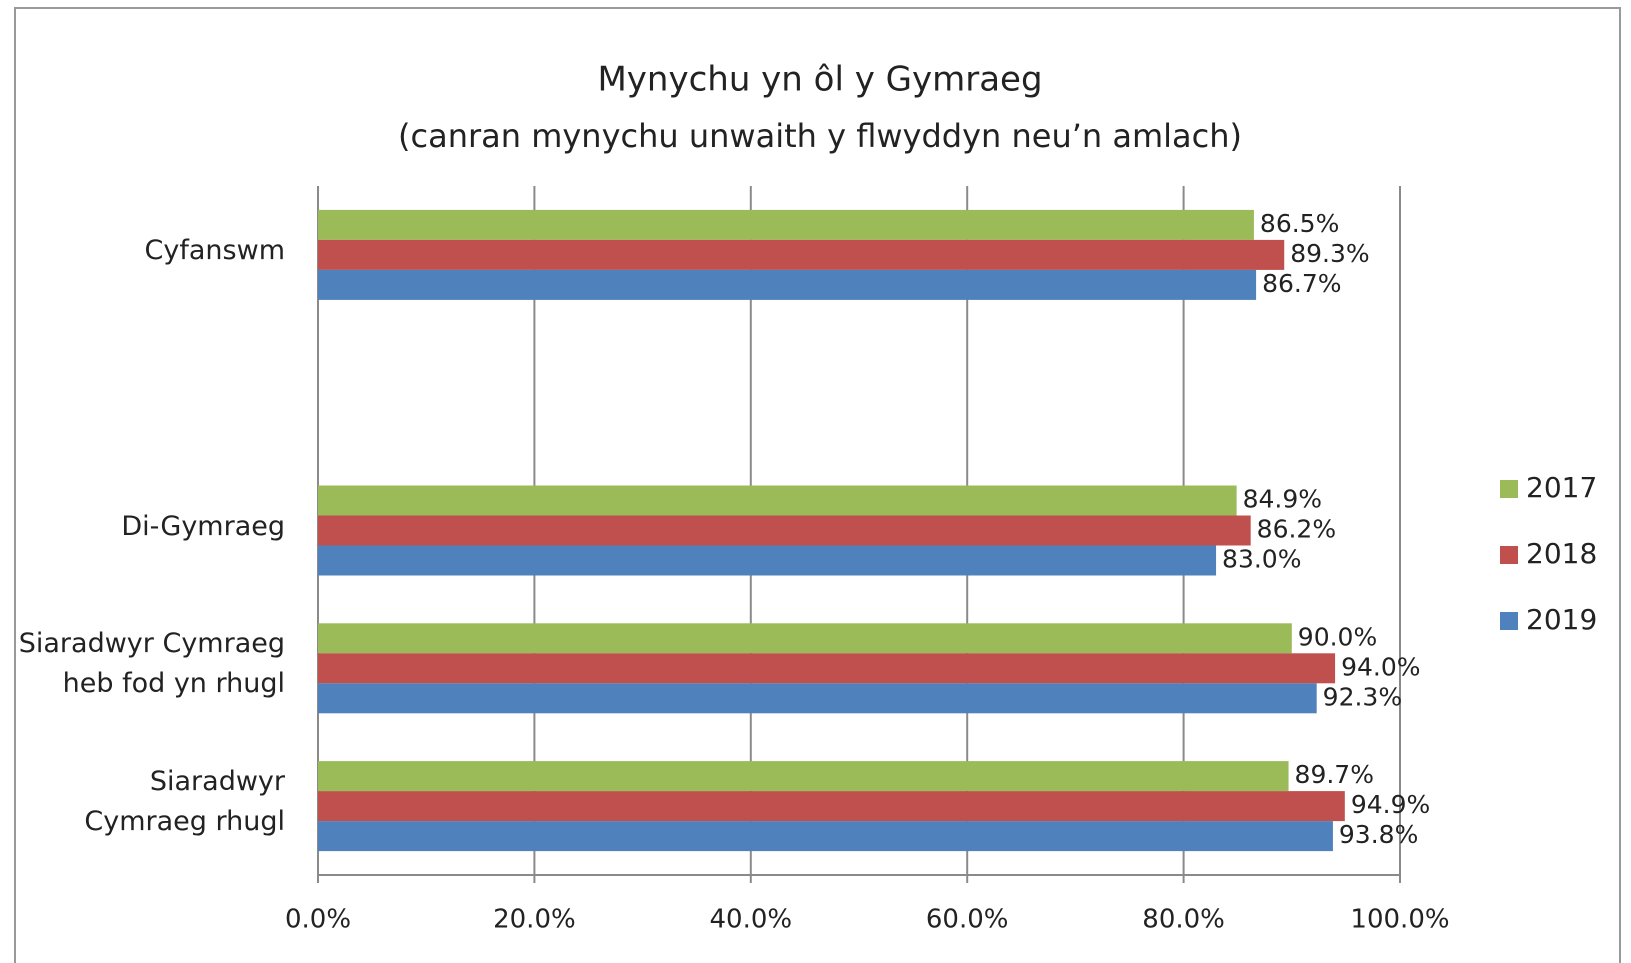 This screenshot has width=1631, height=963. I want to click on value-label: 90.0%, so click(1337, 636).